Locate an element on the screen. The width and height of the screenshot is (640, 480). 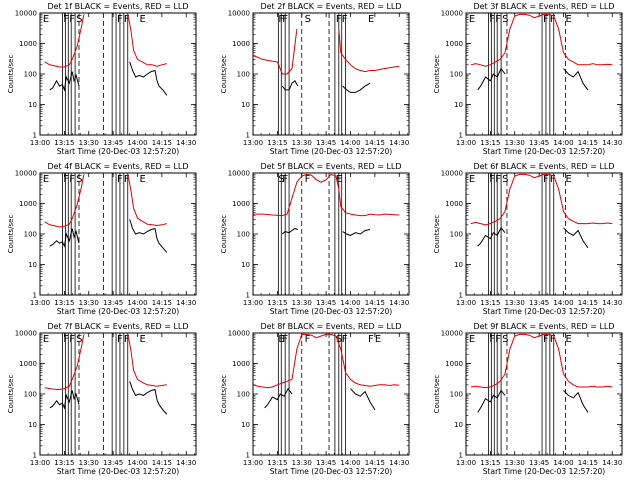
chart-title: Det 4f BLACK = Events, RED = LLD is located at coordinates (117, 166).